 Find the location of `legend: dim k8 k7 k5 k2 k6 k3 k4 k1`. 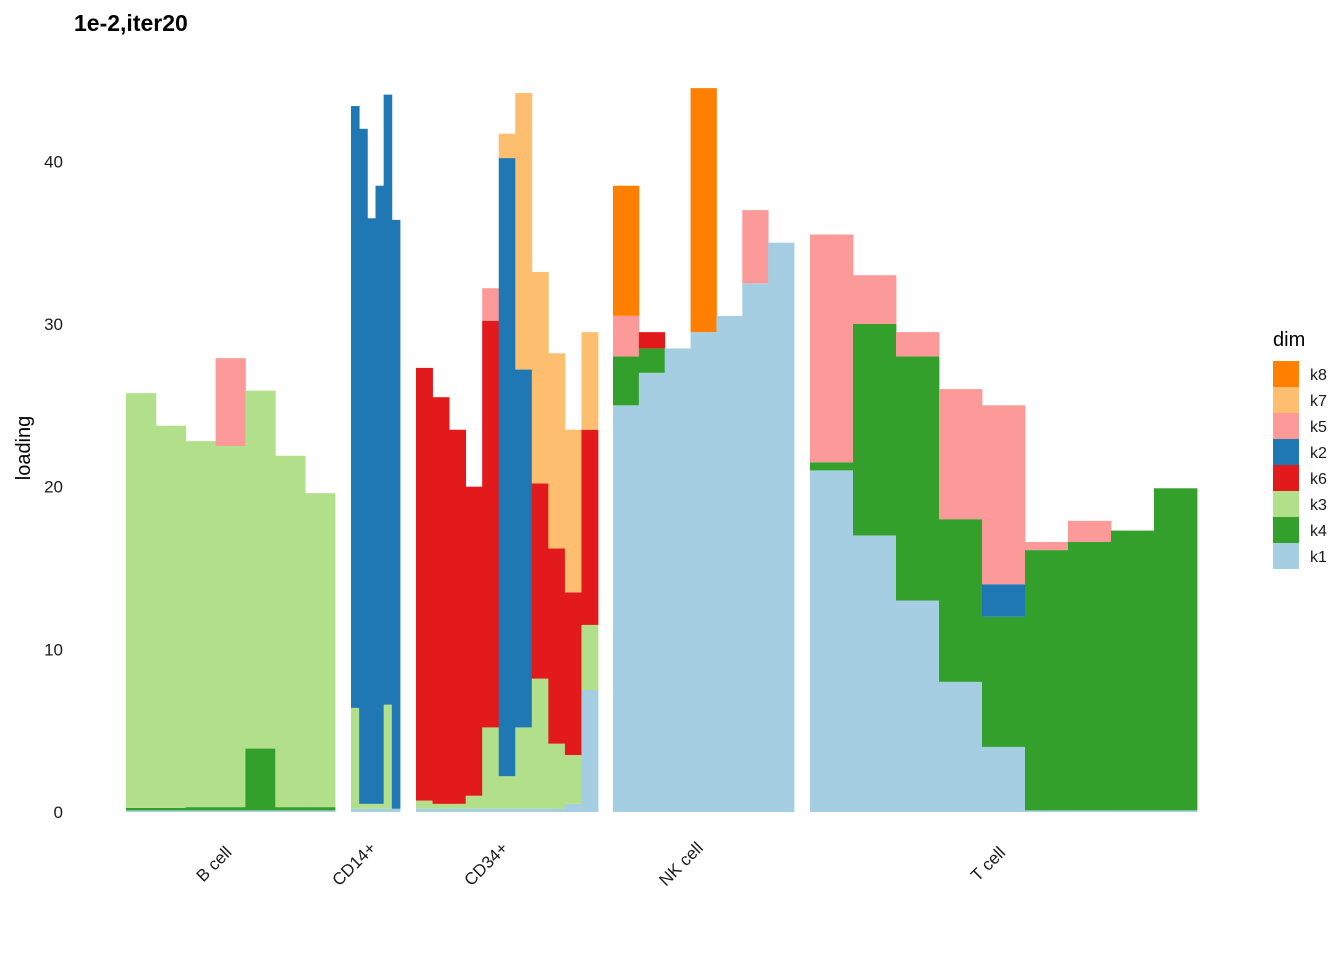

legend: dim k8 k7 k5 k2 k6 k3 k4 k1 is located at coordinates (1300, 449).